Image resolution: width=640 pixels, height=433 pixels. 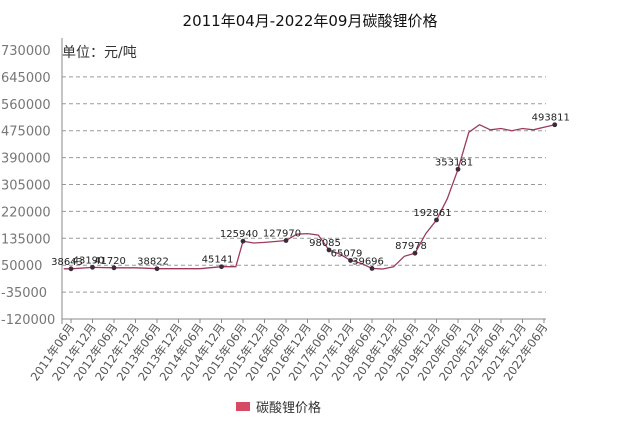 What do you see at coordinates (282, 234) in the screenshot?
I see `data-label: 127970` at bounding box center [282, 234].